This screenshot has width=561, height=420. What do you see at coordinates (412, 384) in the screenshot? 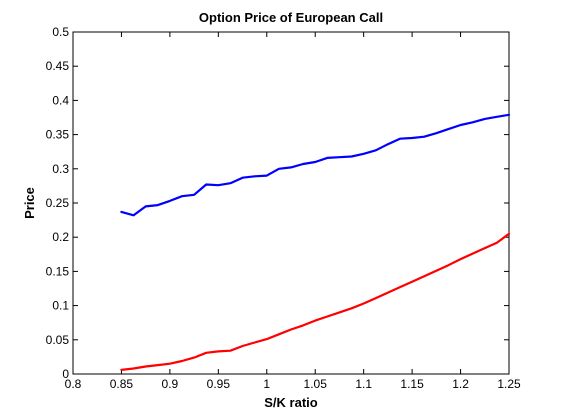
I see `x-tick-label: 1.15` at bounding box center [412, 384].